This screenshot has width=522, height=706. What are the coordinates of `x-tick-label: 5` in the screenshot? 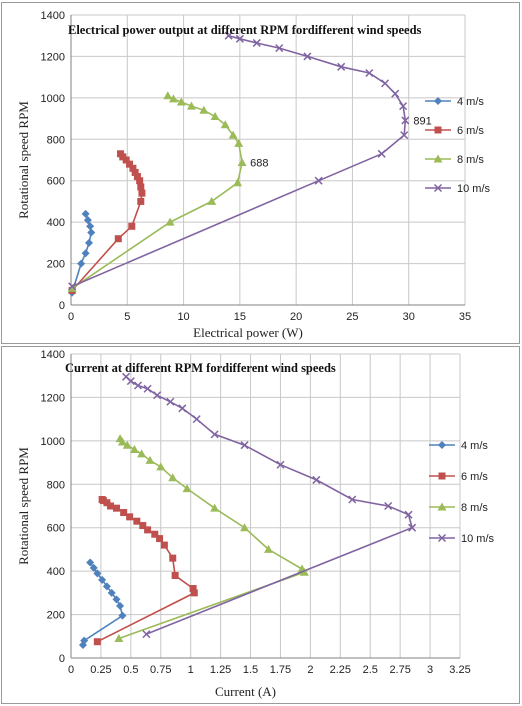 It's located at (127, 317).